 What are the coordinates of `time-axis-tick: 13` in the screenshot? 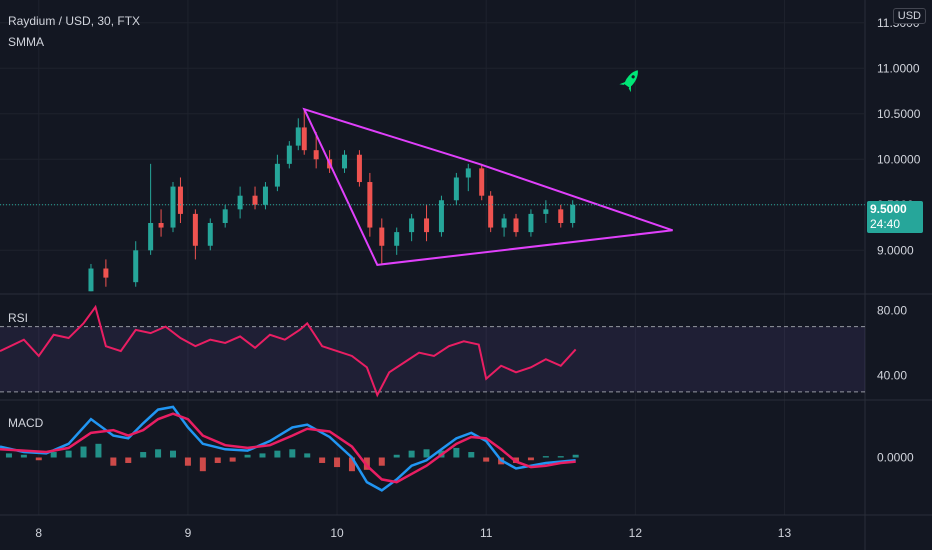 It's located at (785, 533).